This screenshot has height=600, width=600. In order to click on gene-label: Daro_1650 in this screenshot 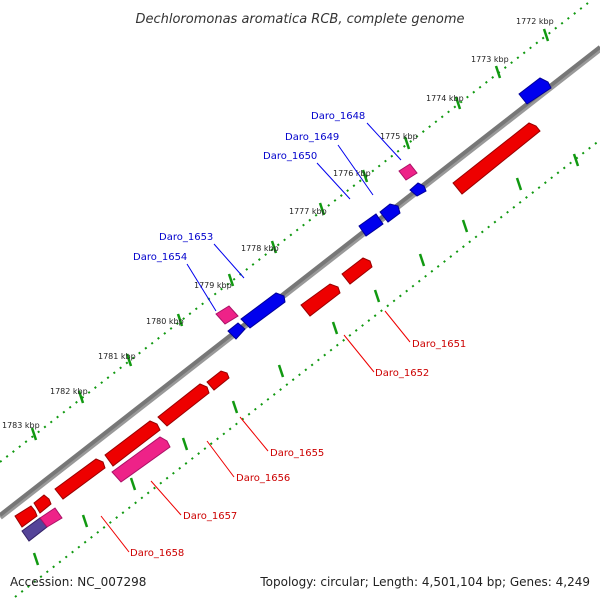, I will do `click(290, 156)`.